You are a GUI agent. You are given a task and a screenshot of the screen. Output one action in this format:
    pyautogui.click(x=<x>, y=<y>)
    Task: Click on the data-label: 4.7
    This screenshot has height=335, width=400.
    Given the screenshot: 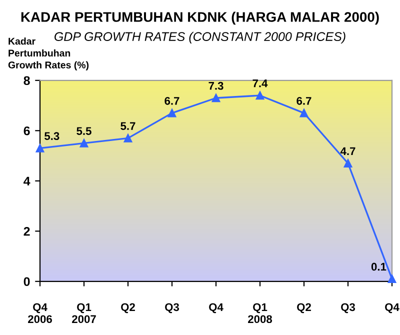 What is the action you would take?
    pyautogui.click(x=348, y=151)
    